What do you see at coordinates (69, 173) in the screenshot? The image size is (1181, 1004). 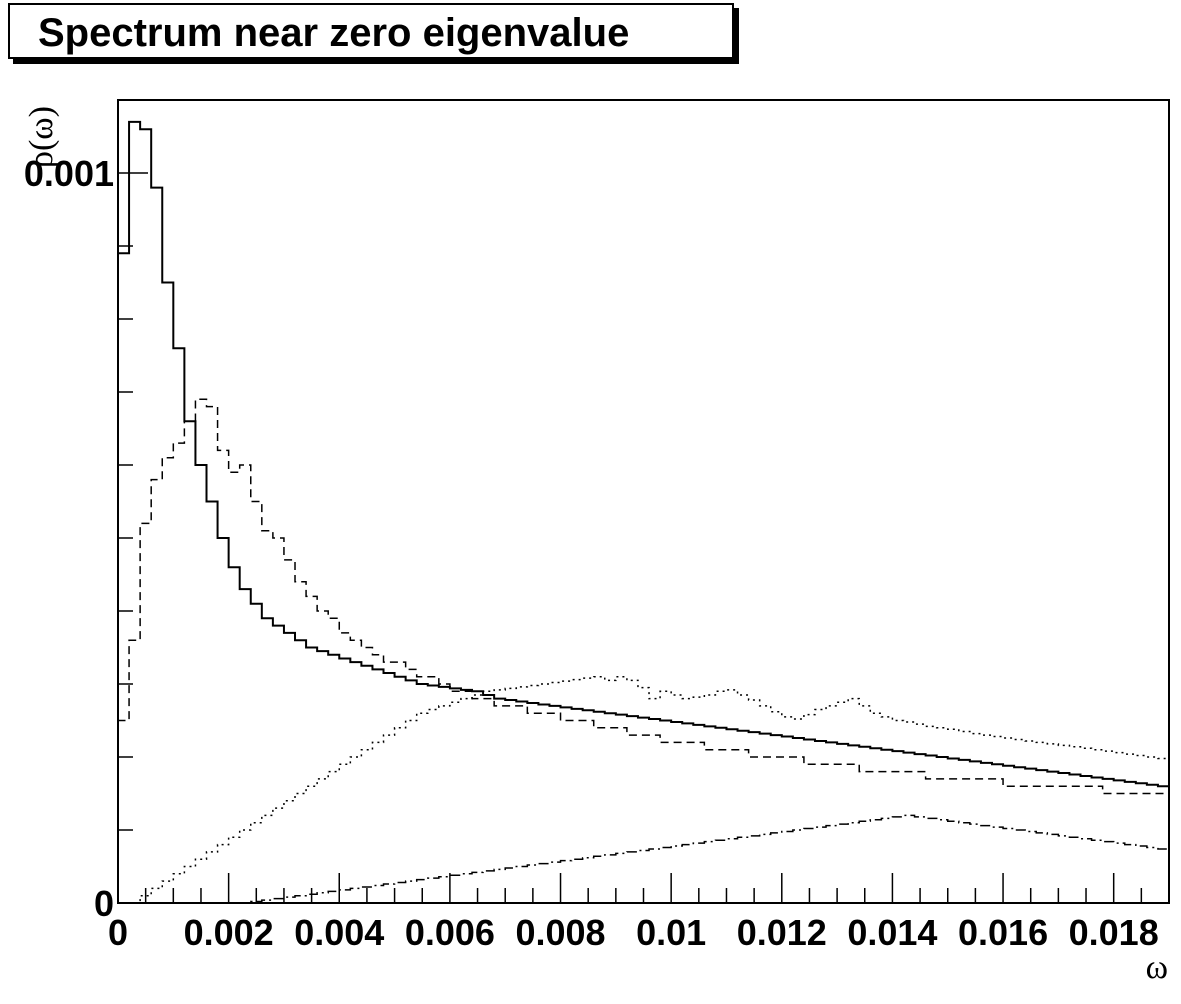 I see `y-tick-label: 0.001` at bounding box center [69, 173].